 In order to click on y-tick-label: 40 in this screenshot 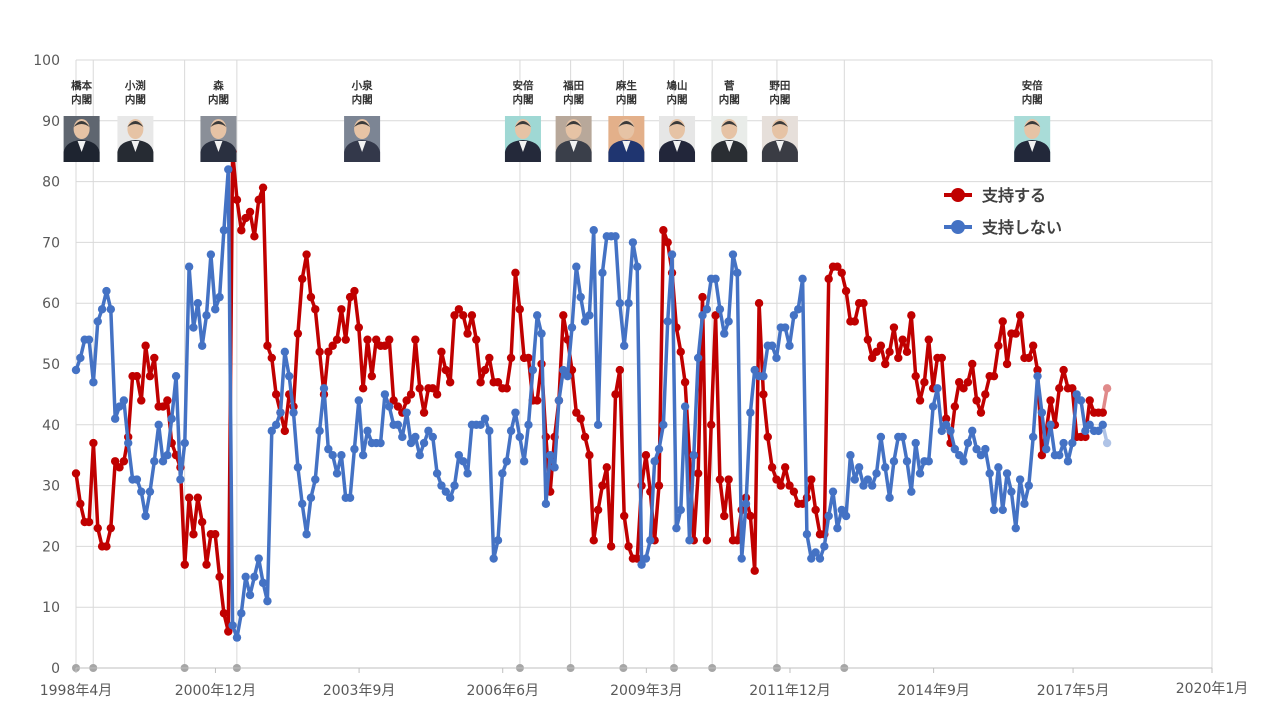, I will do `click(51, 426)`.